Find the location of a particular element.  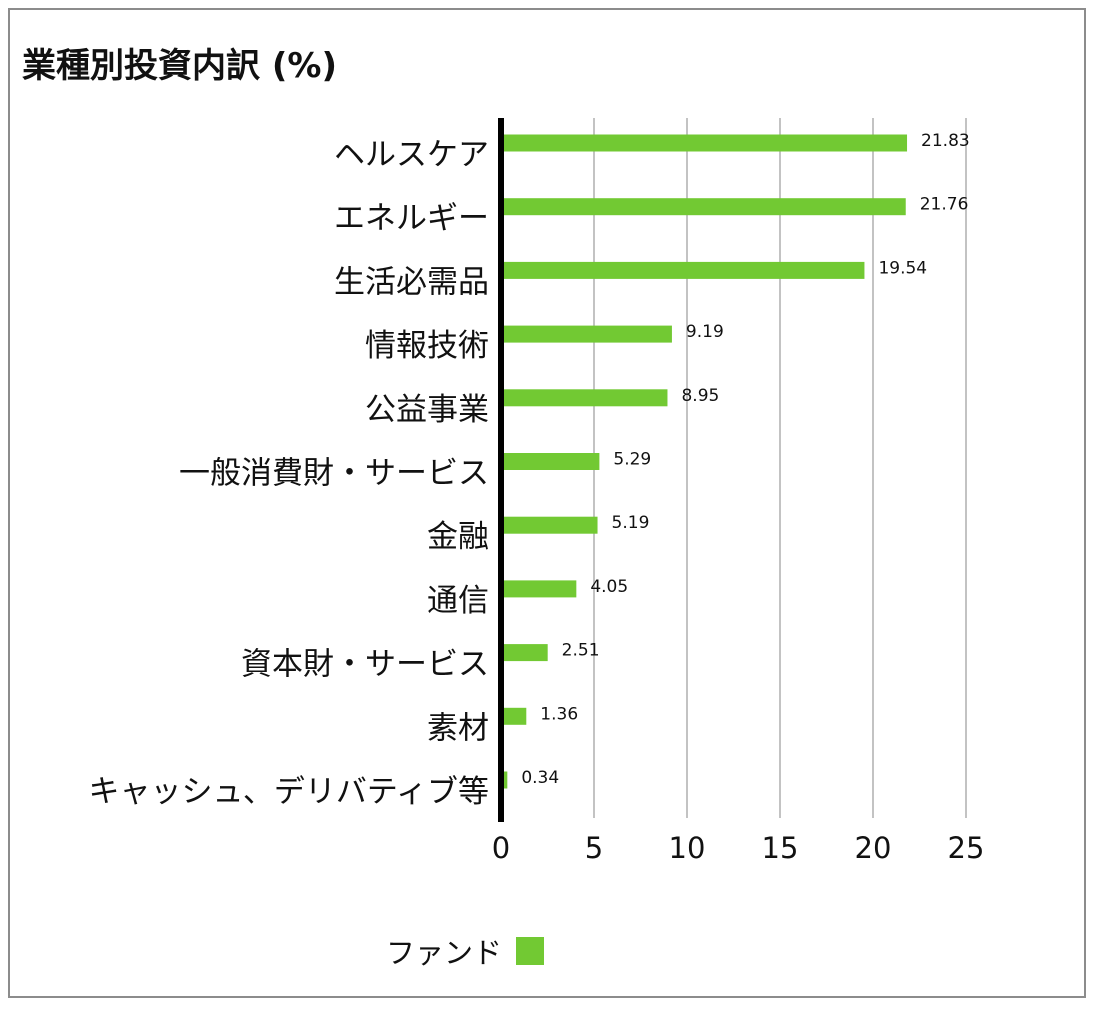

value-label-8: 2.51 is located at coordinates (581, 651).